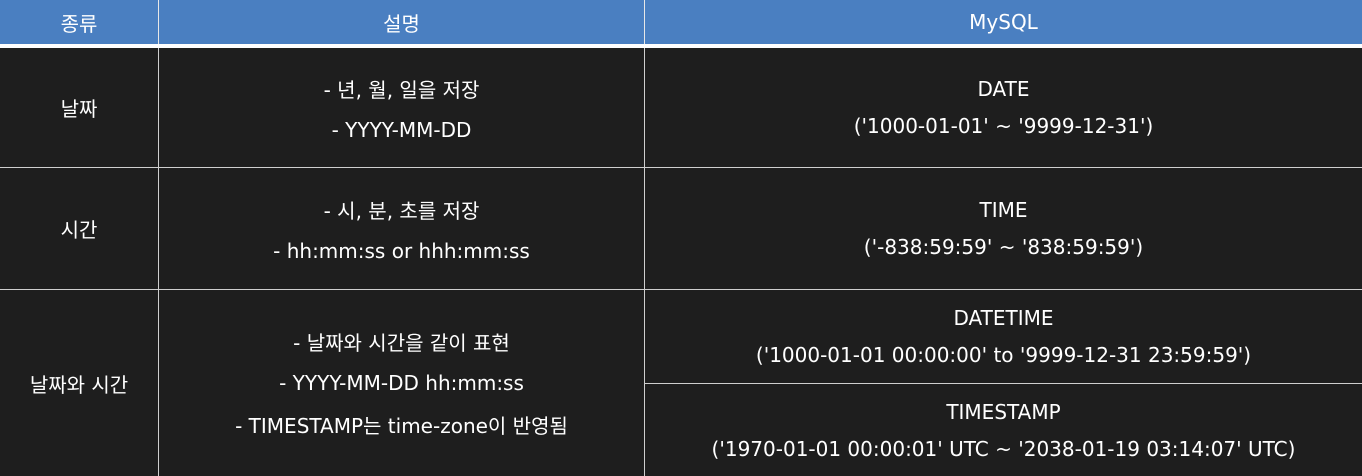  Describe the element at coordinates (1003, 107) in the screenshot. I see `row-date-mysql: DATE ('1000-01-01' ~ '9999-12-31')` at that location.